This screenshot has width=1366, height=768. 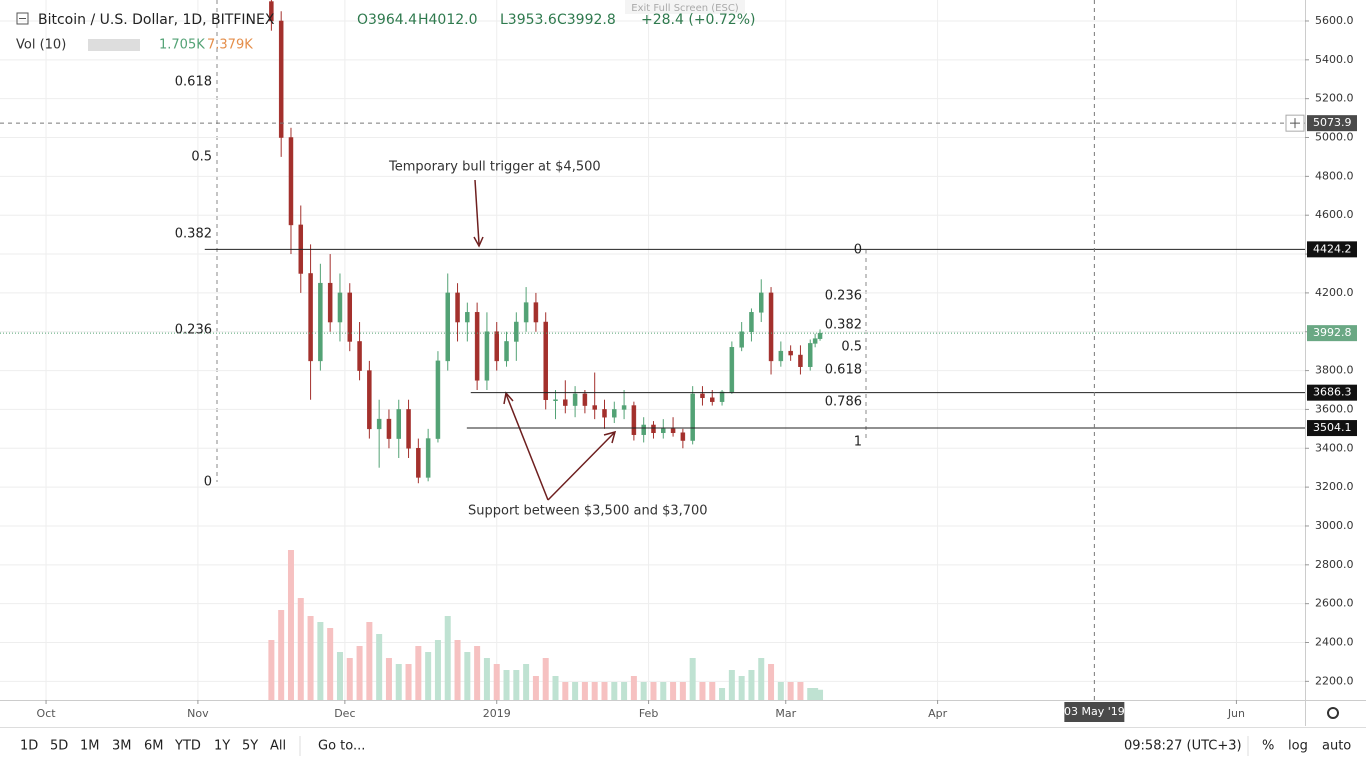 What do you see at coordinates (1236, 713) in the screenshot?
I see `x-tick-label: Jun` at bounding box center [1236, 713].